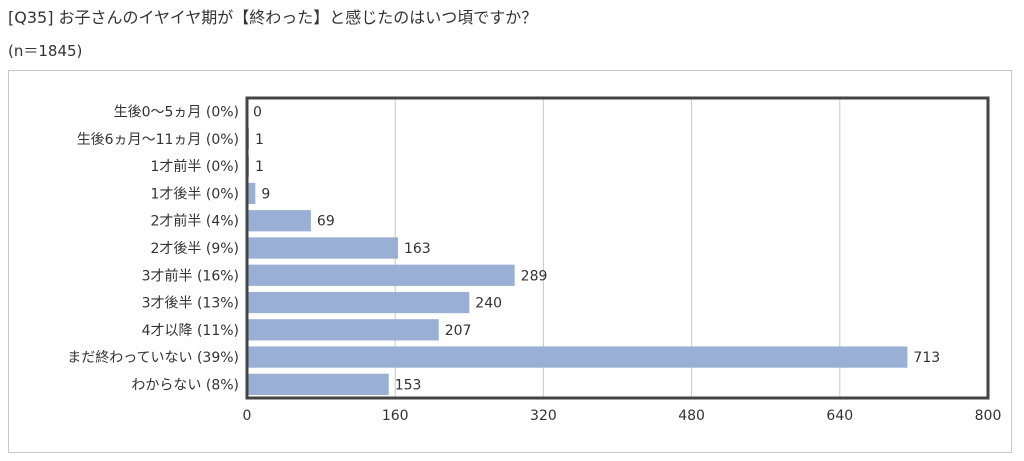 This screenshot has width=1024, height=461. I want to click on x-tick-label-4: 640, so click(839, 416).